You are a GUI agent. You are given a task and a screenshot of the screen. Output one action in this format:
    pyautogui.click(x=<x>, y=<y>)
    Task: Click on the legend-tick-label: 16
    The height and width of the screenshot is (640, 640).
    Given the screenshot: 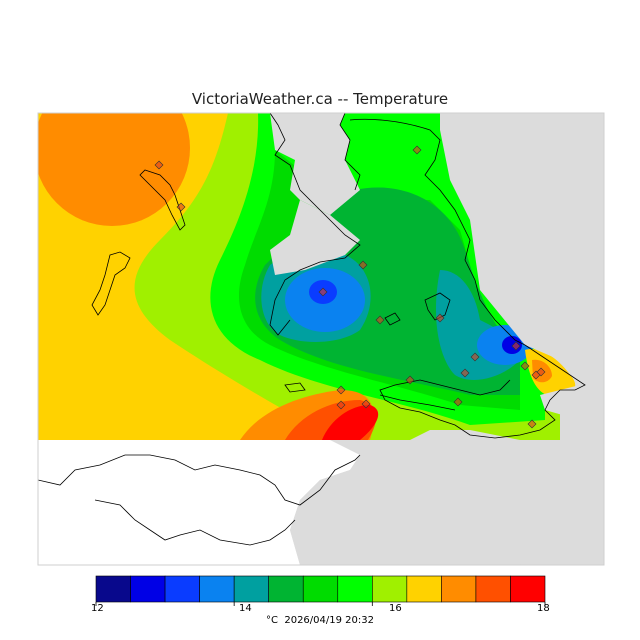 What is the action you would take?
    pyautogui.click(x=395, y=608)
    